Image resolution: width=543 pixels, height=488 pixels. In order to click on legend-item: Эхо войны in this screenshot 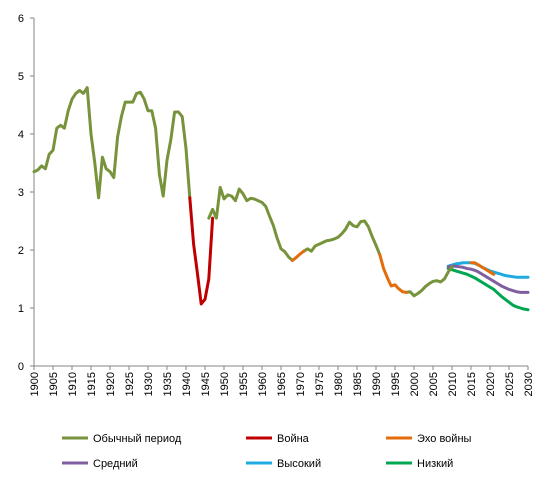, I will do `click(429, 439)`.